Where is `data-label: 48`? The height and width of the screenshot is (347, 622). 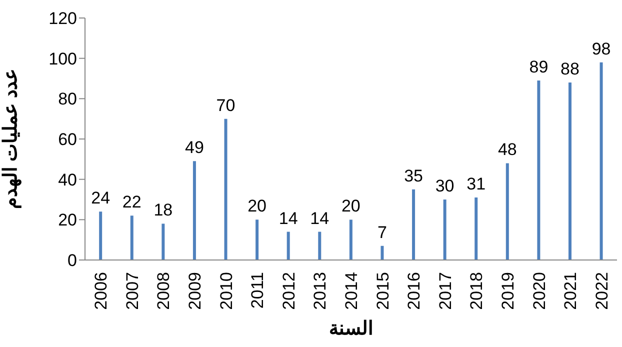
data-label: 48 is located at coordinates (507, 150).